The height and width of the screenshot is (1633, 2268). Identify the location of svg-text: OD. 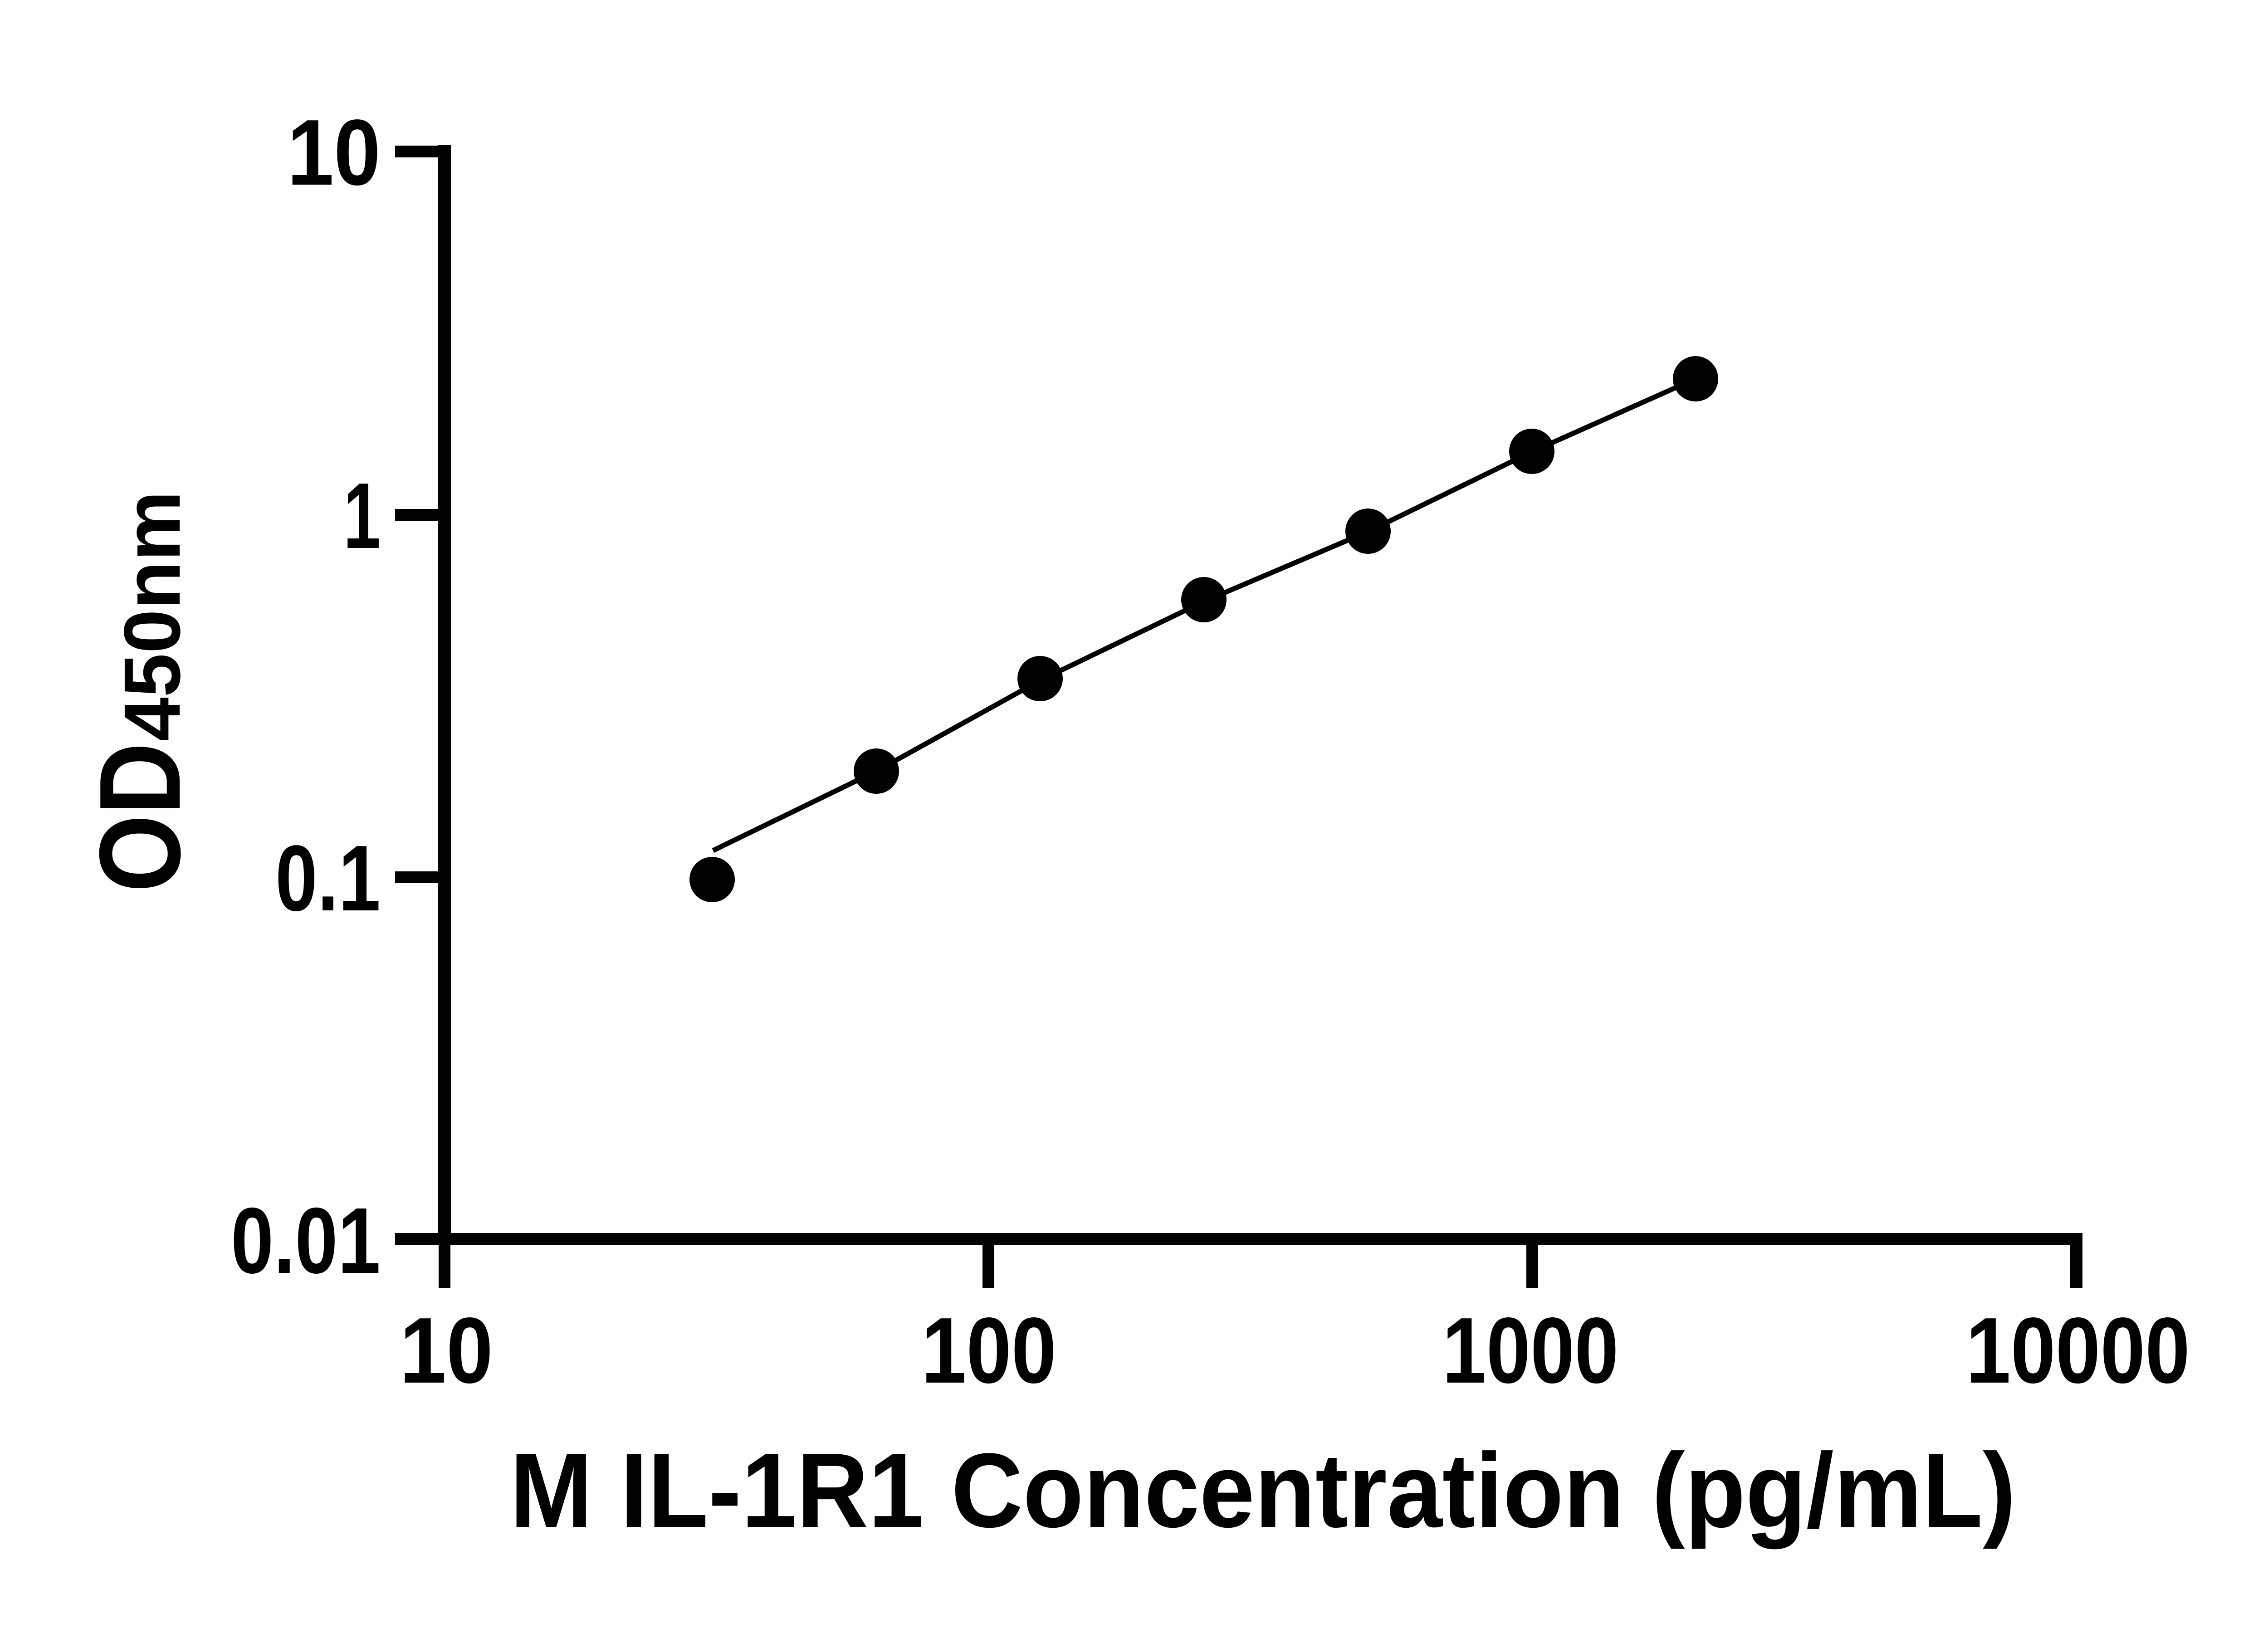
(140, 817).